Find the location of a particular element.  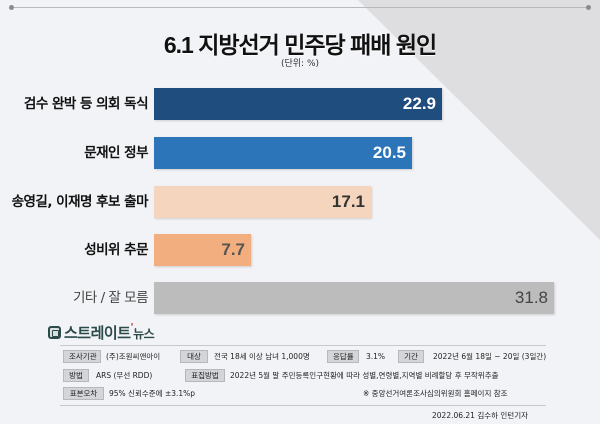

method-tag: 방법 is located at coordinates (76, 375).